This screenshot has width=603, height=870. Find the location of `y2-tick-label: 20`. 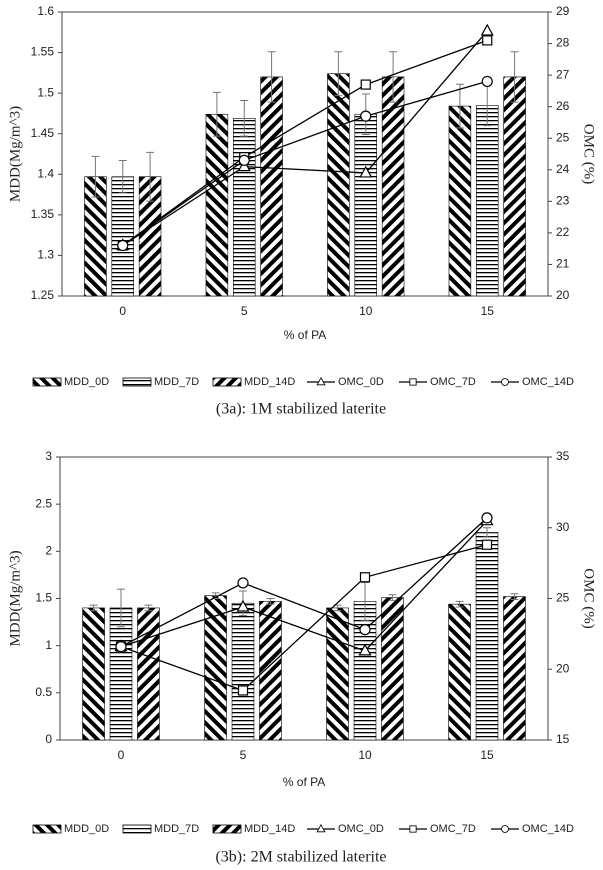

y2-tick-label: 20 is located at coordinates (563, 295).